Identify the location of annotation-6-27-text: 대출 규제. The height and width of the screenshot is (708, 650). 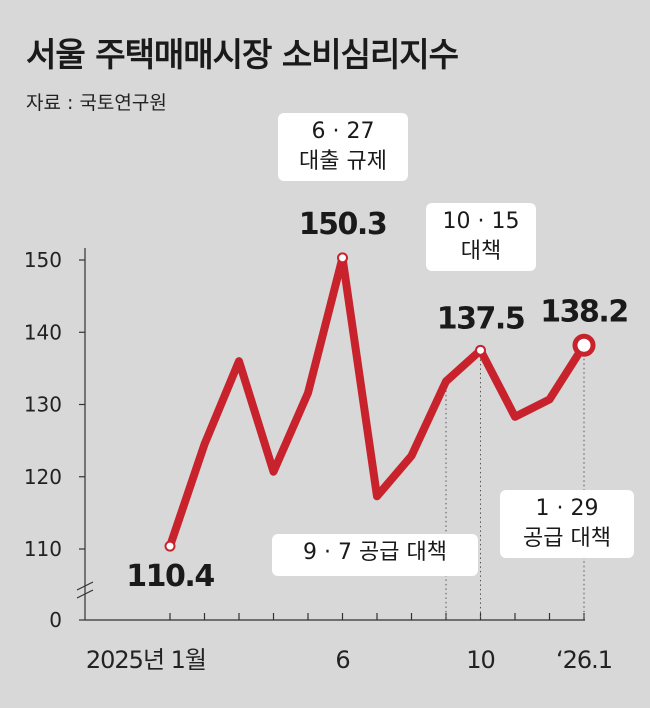
(343, 161).